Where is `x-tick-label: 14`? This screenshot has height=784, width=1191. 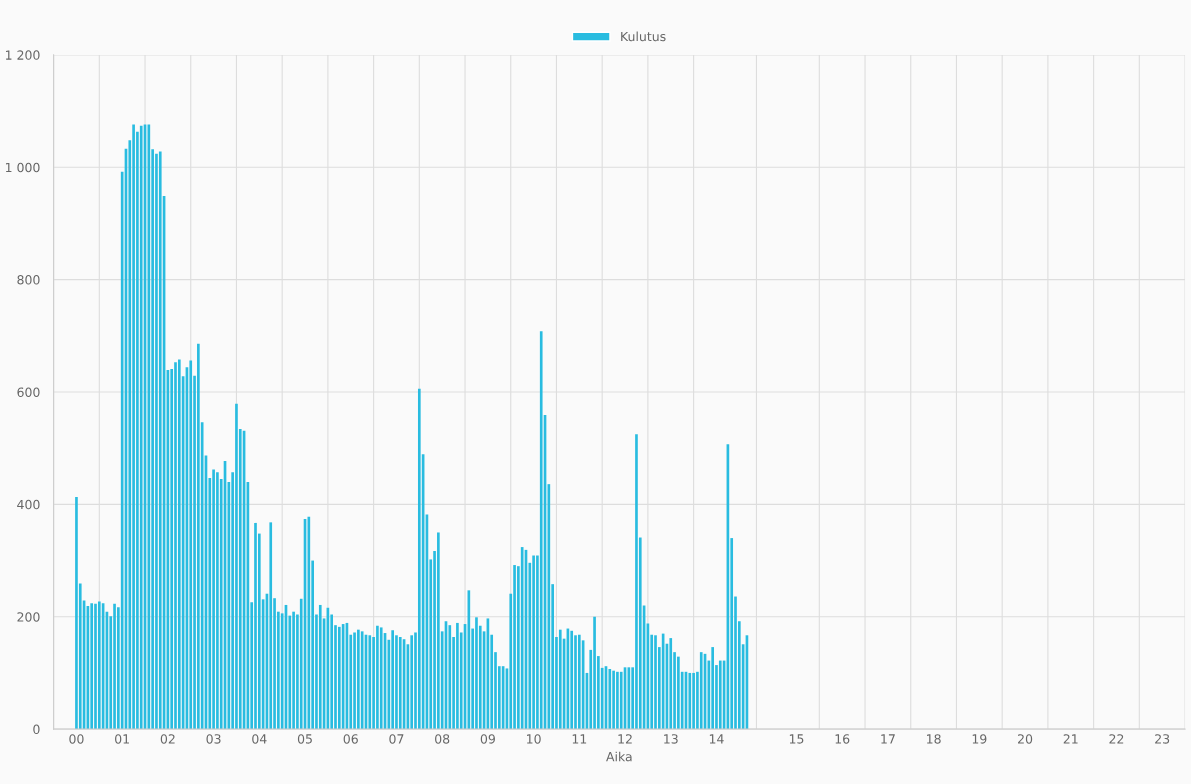
x-tick-label: 14 is located at coordinates (716, 739).